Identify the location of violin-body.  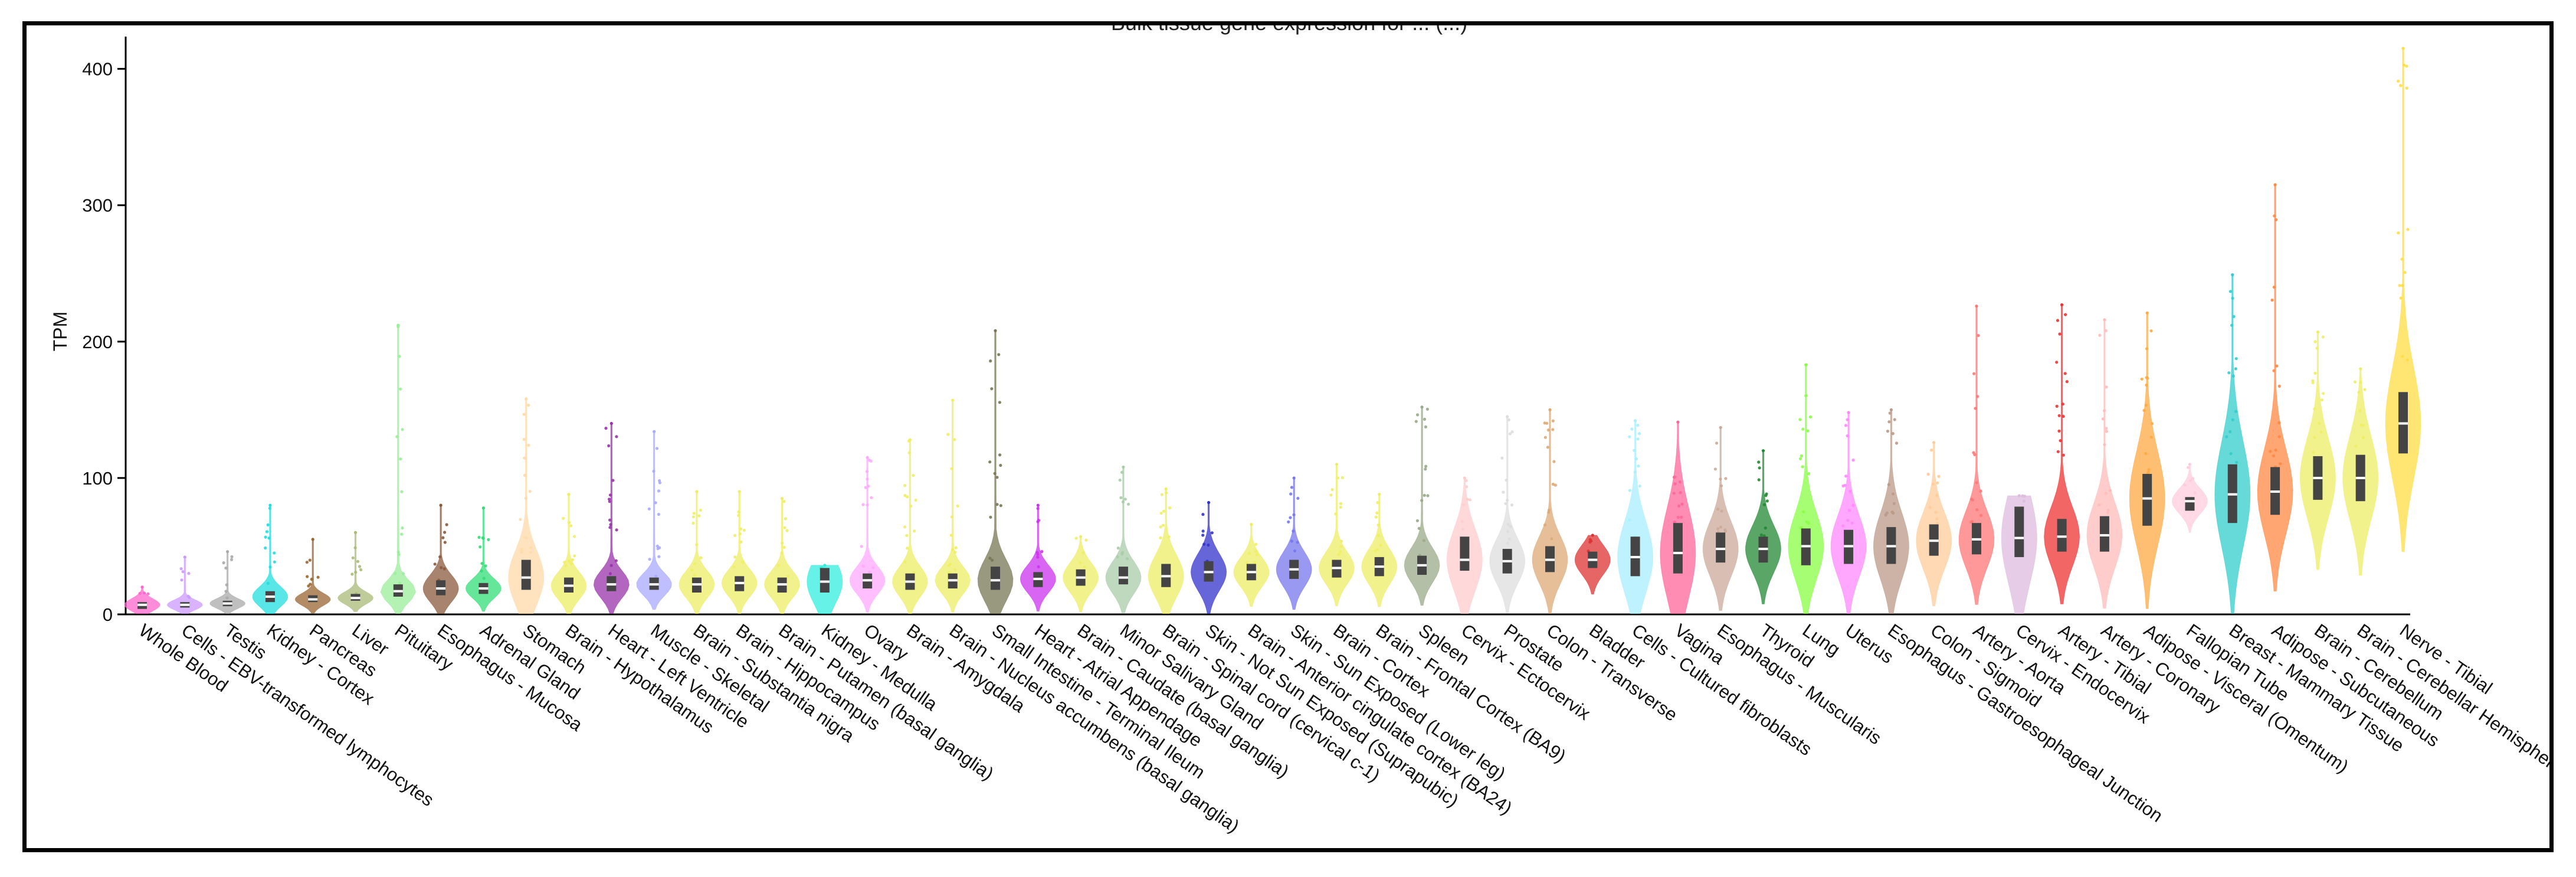
(2403, 300).